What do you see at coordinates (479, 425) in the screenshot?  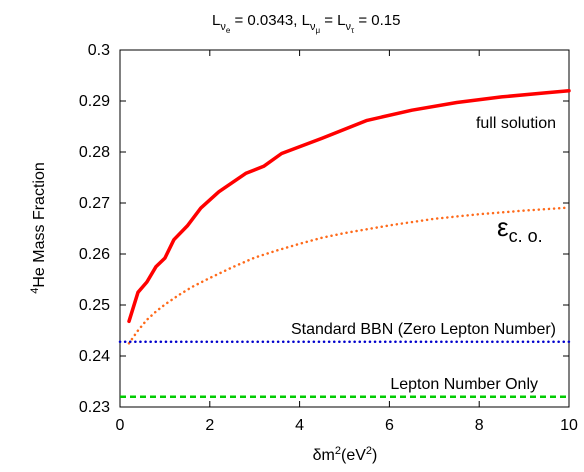 I see `x-tick-label: 8` at bounding box center [479, 425].